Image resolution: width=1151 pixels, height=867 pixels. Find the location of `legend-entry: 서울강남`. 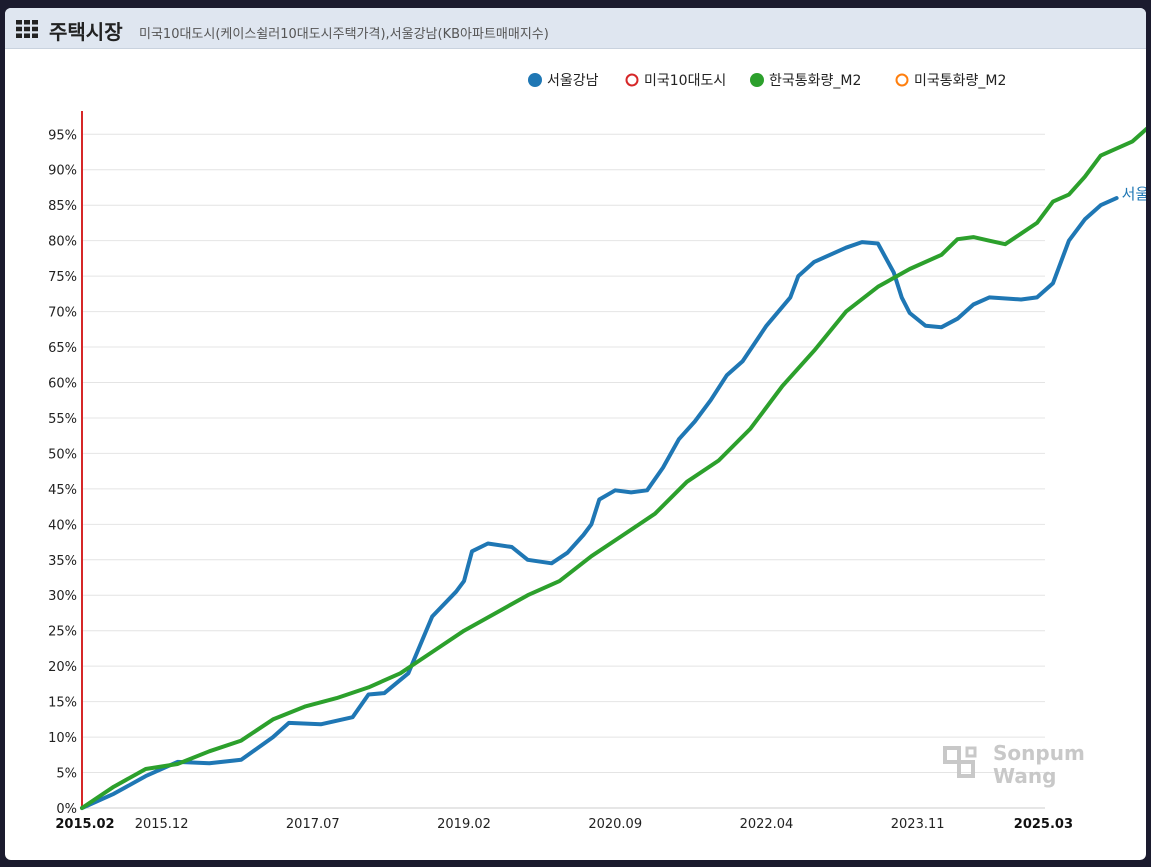

legend-entry: 서울강남 is located at coordinates (573, 81).